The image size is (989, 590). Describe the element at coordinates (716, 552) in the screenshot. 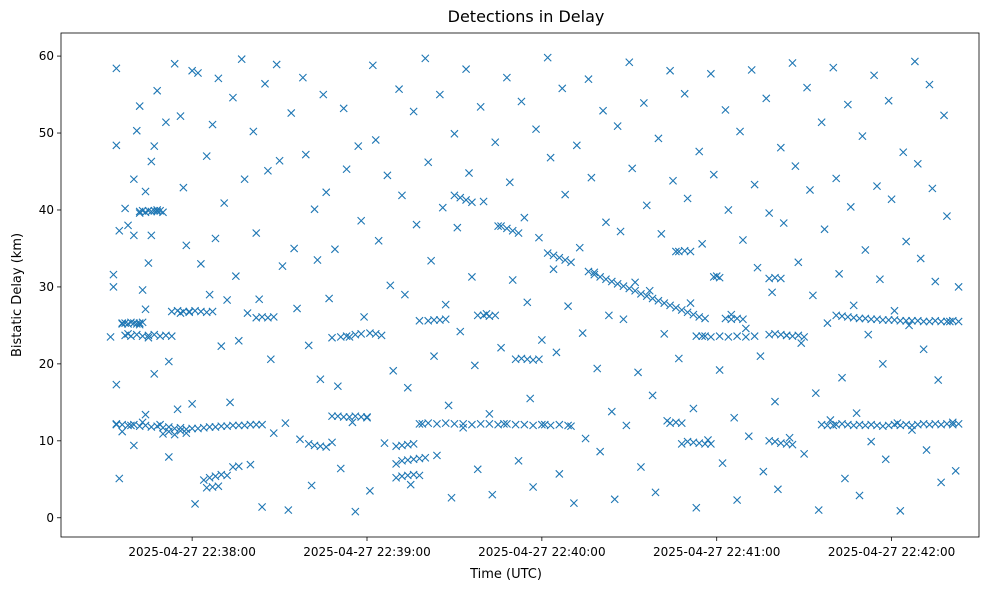

I see `x-tick-label: 2025-04-27 22:41:00` at that location.